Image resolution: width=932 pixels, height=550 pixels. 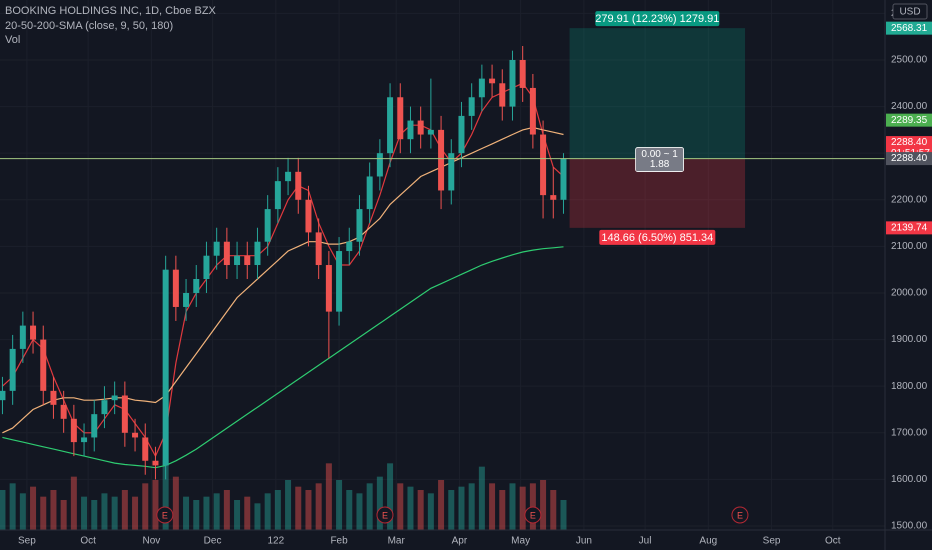 I want to click on y-tick-label: 2000.00, so click(x=909, y=293).